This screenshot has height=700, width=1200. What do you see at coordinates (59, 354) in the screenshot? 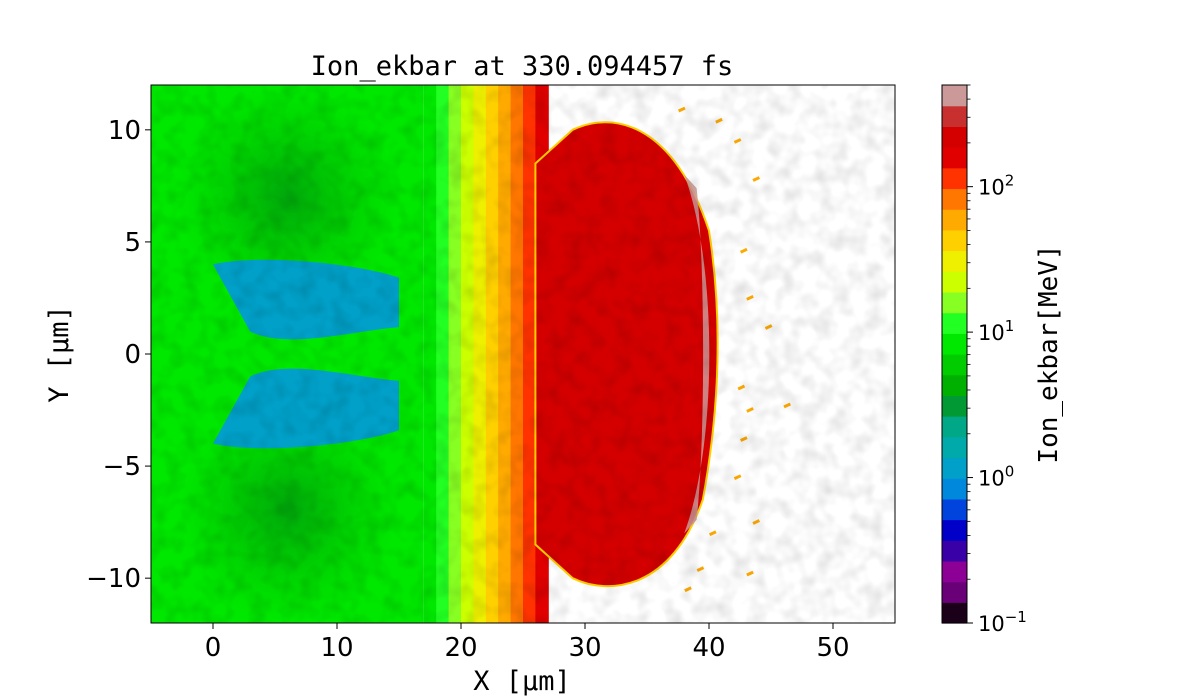
I see `y-axis-label: Y [μm]` at bounding box center [59, 354].